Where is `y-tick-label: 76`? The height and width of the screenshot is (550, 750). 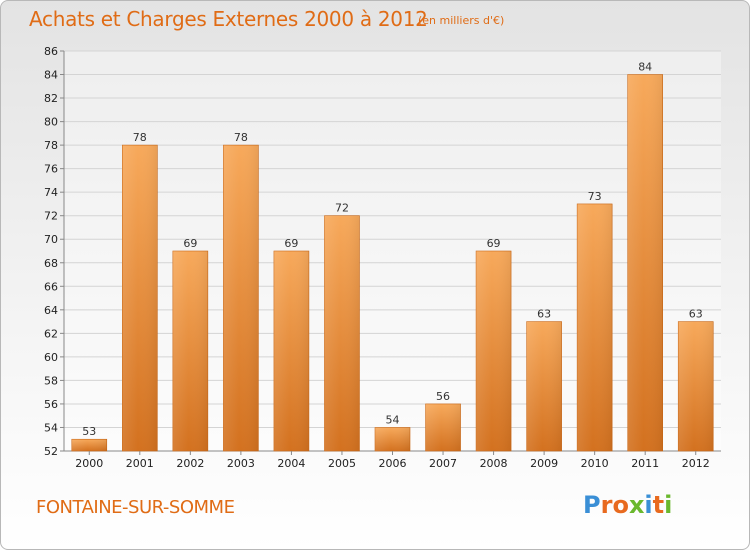
y-tick-label: 76 is located at coordinates (51, 169).